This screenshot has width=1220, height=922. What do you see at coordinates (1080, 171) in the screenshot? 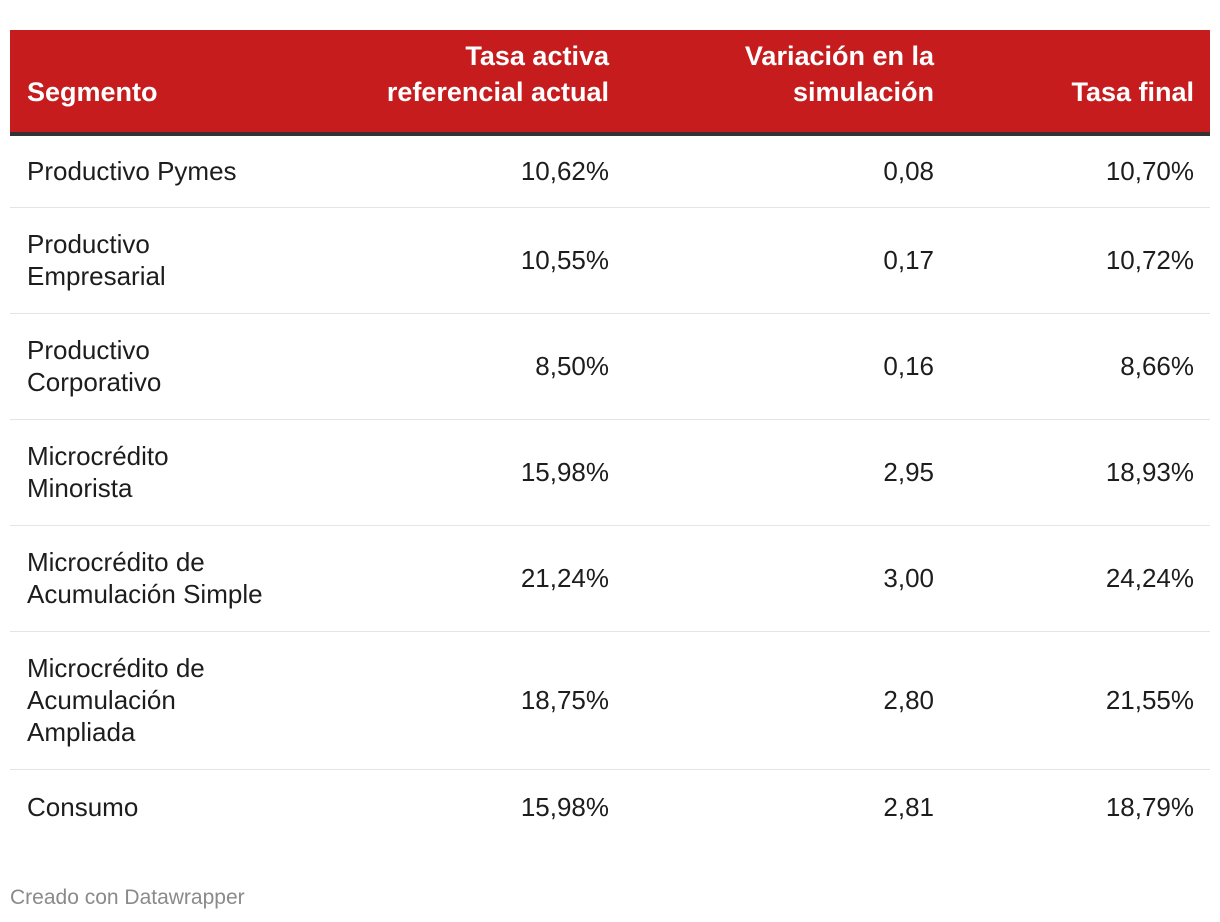
I see `cell-tasa-final: 10,70%` at bounding box center [1080, 171].